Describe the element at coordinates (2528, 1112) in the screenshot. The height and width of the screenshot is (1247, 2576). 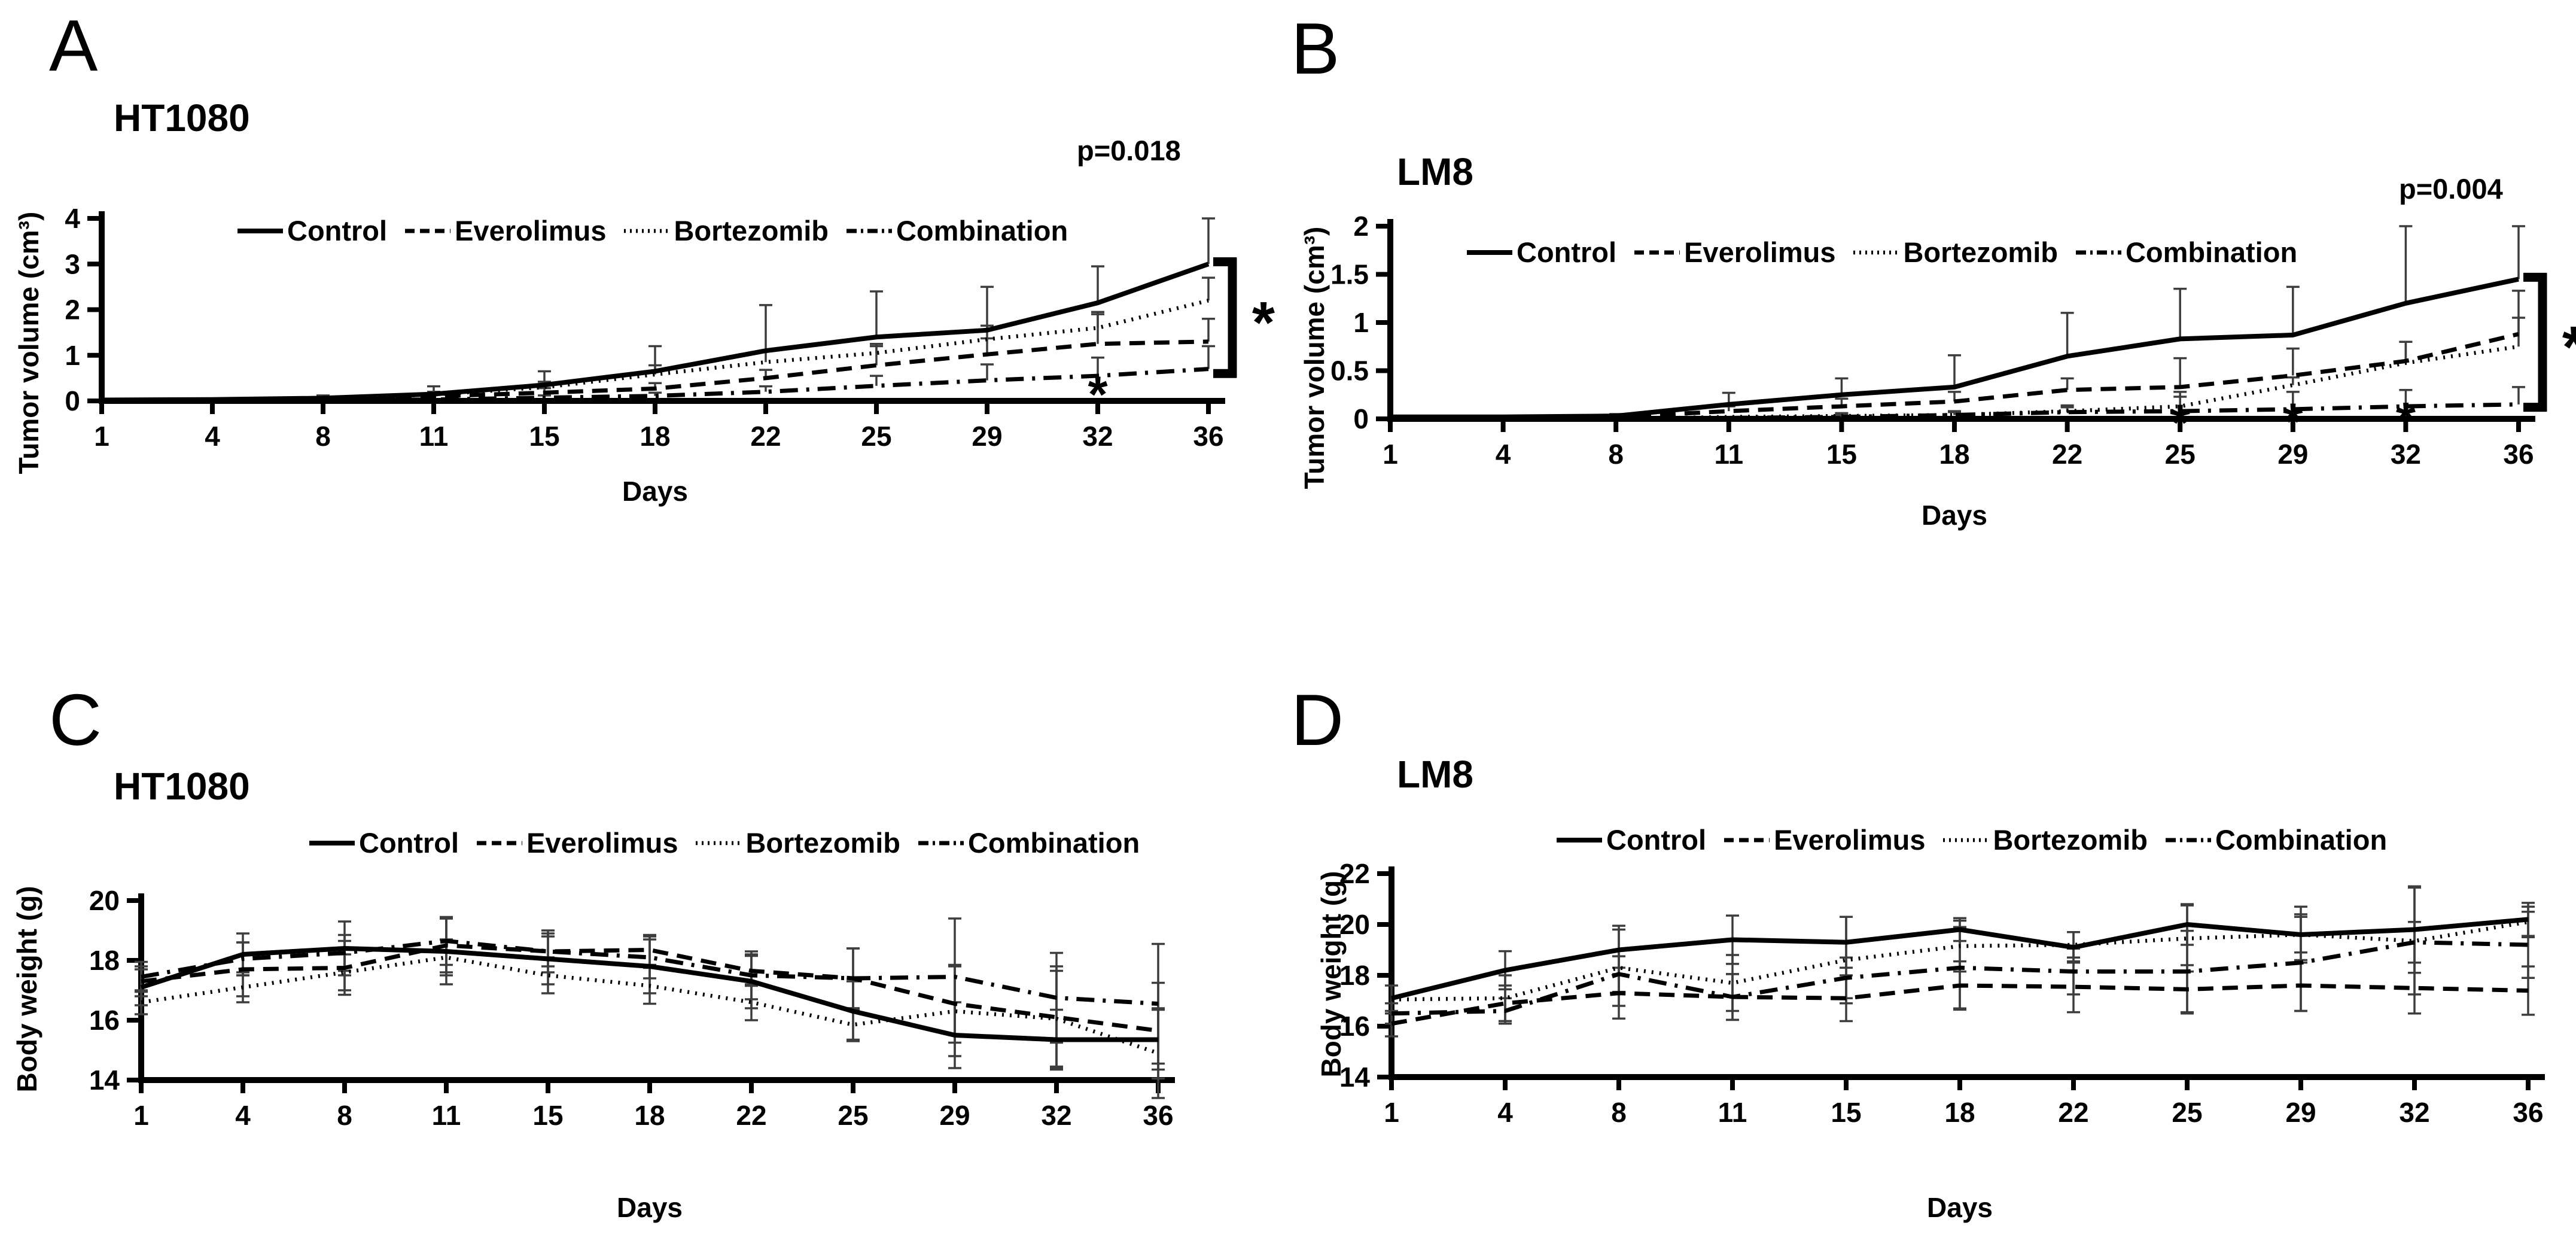
I see `x-tick-label: 36` at that location.